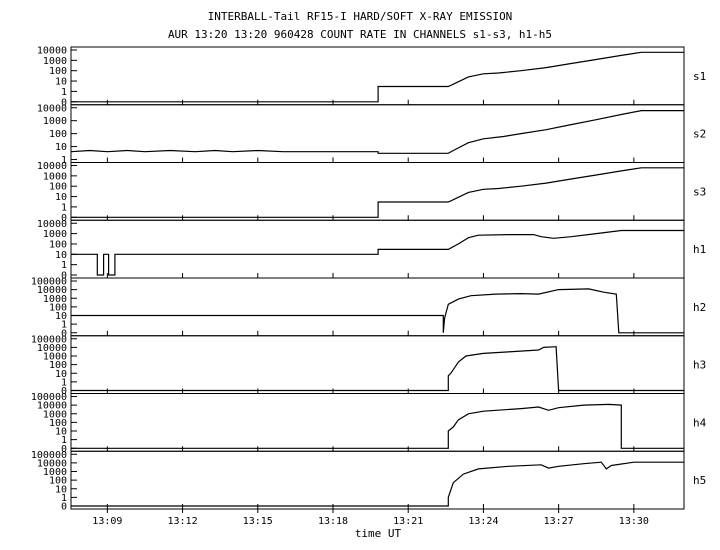  What do you see at coordinates (377, 369) in the screenshot?
I see `series-line-h3` at bounding box center [377, 369].